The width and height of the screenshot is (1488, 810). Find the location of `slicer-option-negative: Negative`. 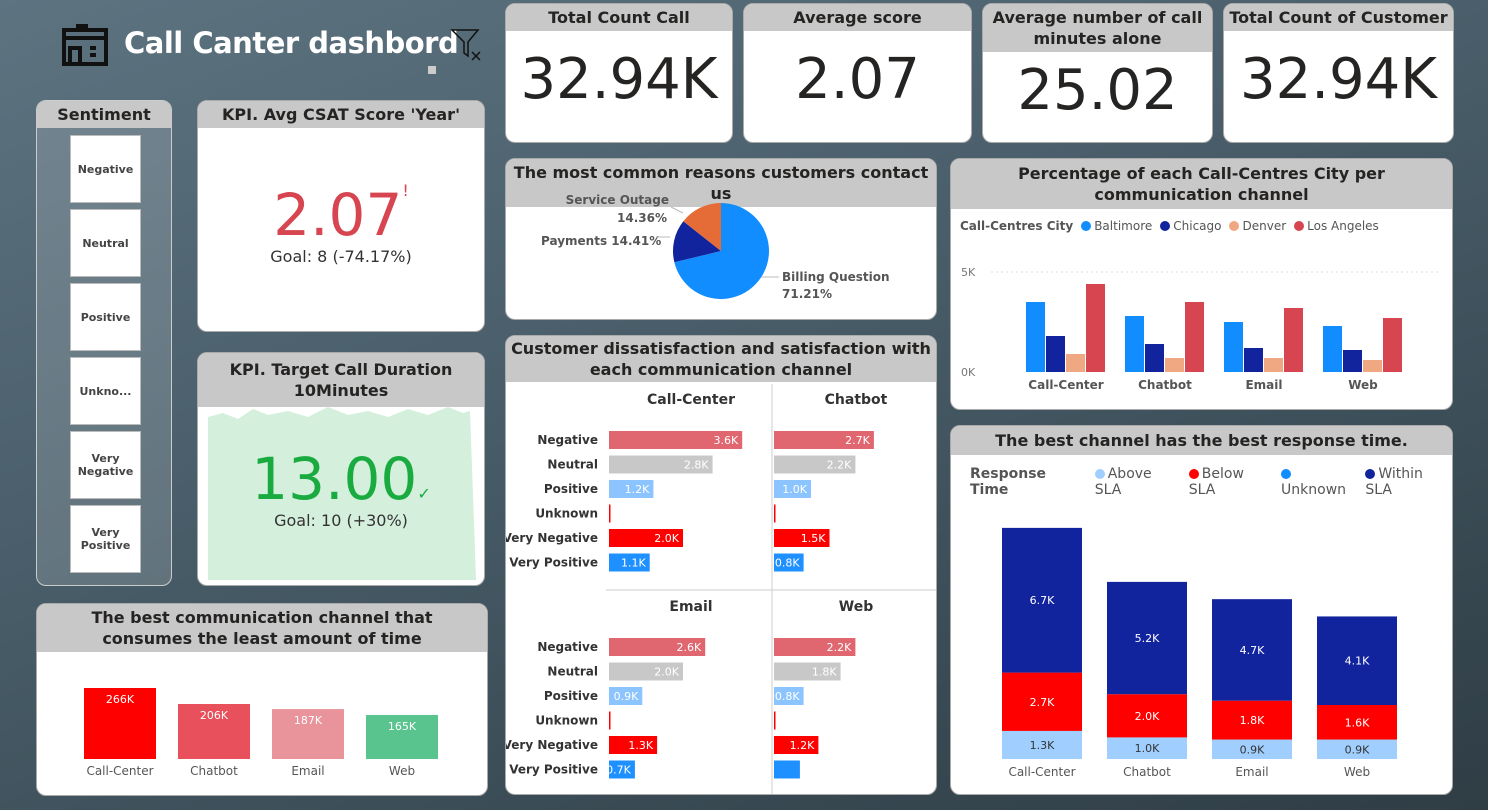

slicer-option-negative: Negative is located at coordinates (105, 169).